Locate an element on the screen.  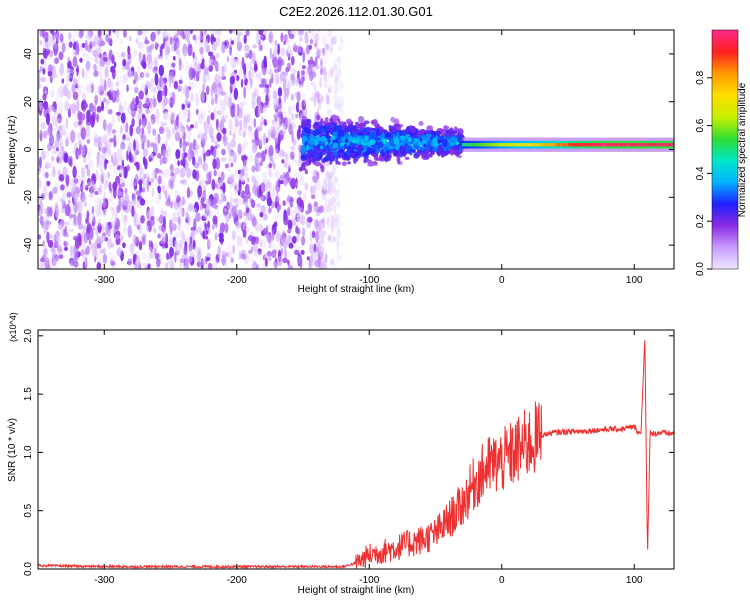
snr-y-tick-label: 0.5 is located at coordinates (28, 510).